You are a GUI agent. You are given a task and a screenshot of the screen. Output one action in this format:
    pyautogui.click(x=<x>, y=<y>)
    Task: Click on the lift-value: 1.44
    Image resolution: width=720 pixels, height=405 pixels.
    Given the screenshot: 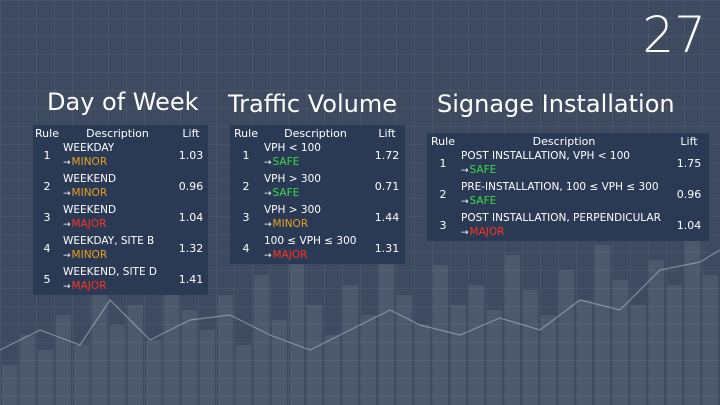 What is the action you would take?
    pyautogui.click(x=387, y=217)
    